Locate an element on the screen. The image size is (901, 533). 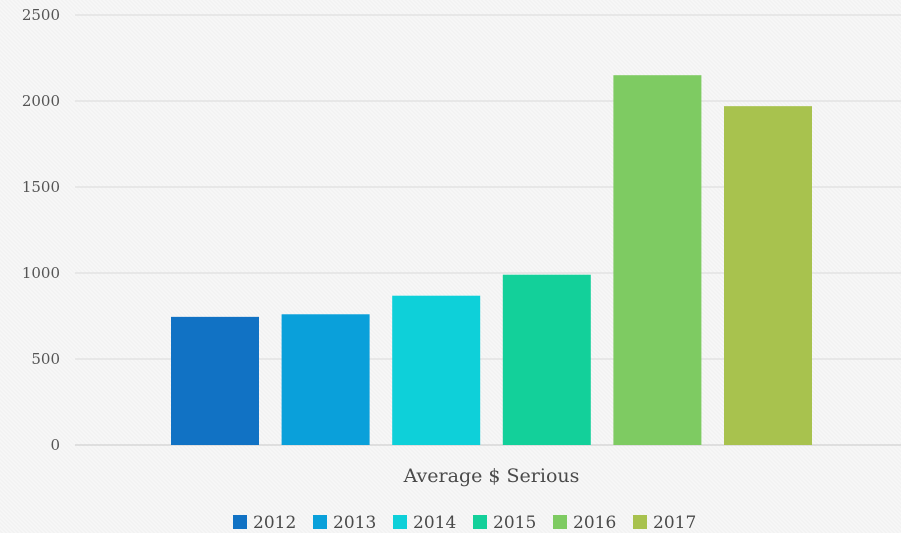
legend-item-2013: 2013 is located at coordinates (344, 523).